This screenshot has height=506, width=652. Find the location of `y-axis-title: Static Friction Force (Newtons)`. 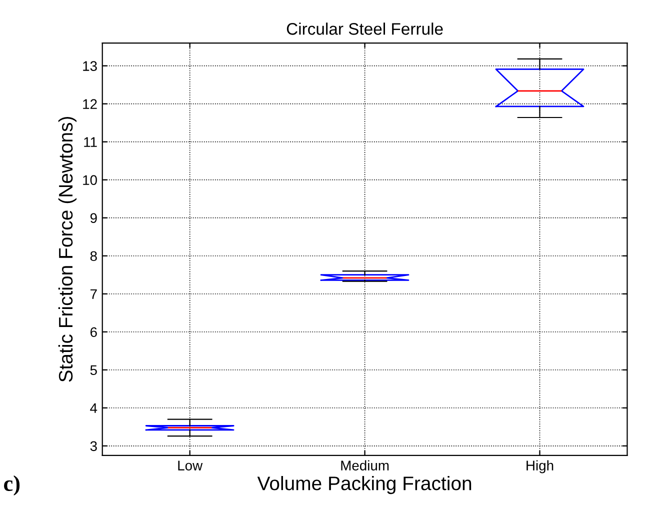

y-axis-title: Static Friction Force (Newtons) is located at coordinates (67, 249).